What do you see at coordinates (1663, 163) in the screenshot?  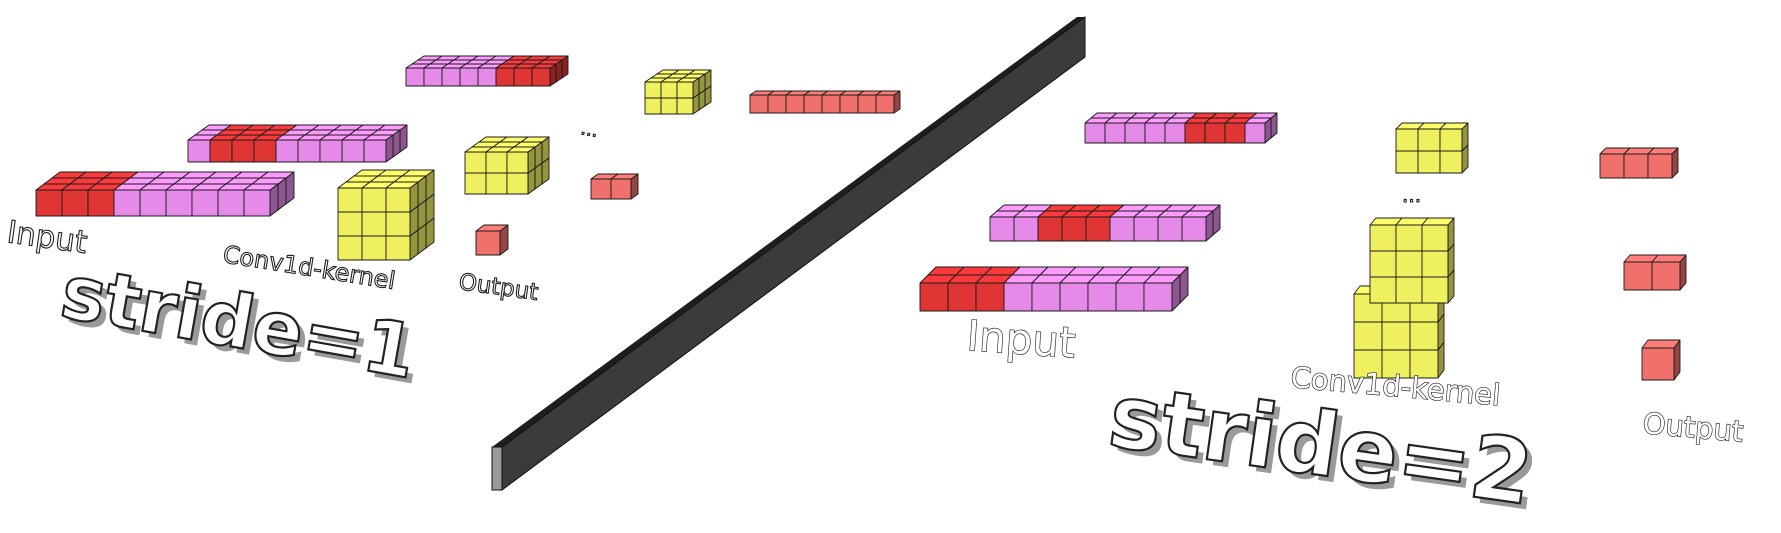 I see `right-output-3-cube` at bounding box center [1663, 163].